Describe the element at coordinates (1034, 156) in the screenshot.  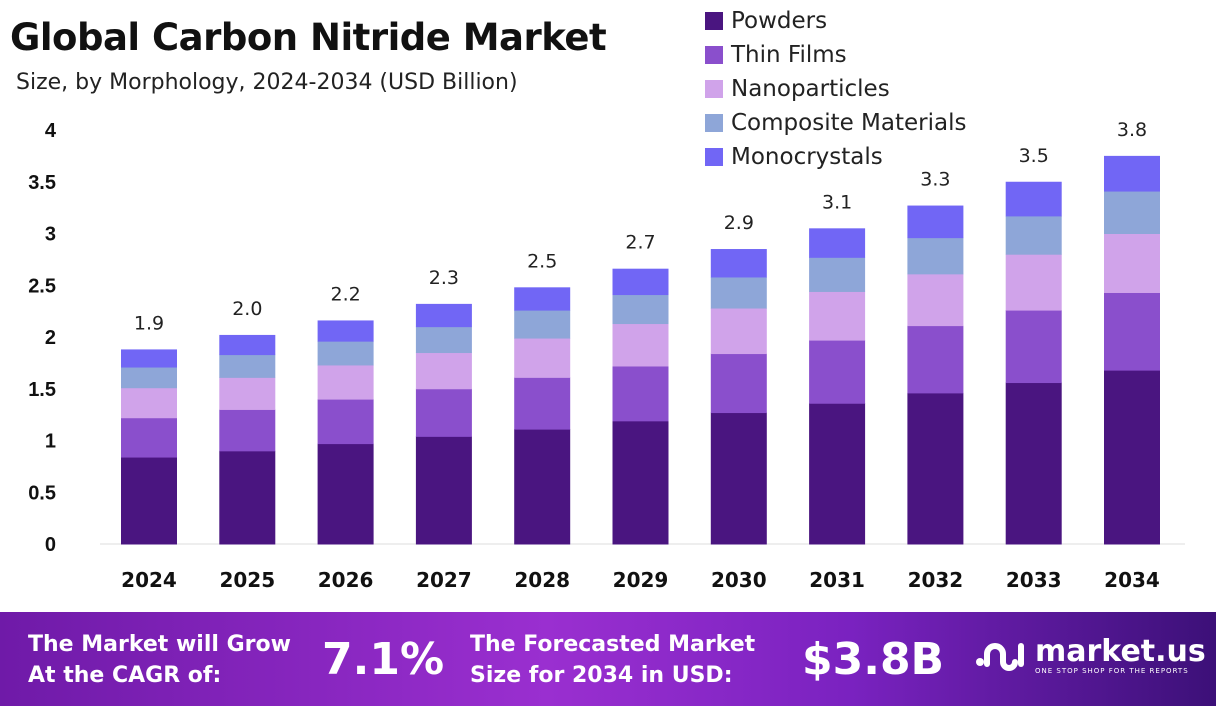
I see `total-label: 3.5` at that location.